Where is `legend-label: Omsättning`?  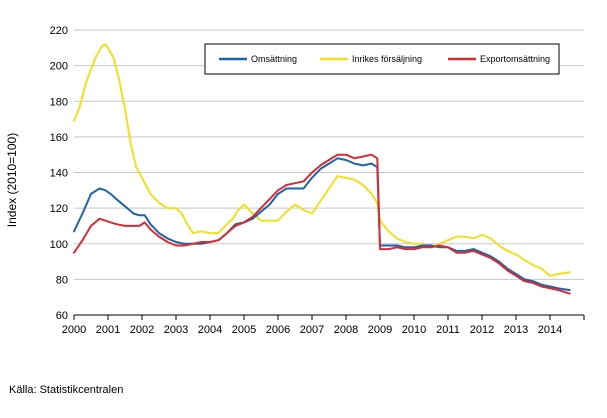 legend-label: Omsättning is located at coordinates (274, 59).